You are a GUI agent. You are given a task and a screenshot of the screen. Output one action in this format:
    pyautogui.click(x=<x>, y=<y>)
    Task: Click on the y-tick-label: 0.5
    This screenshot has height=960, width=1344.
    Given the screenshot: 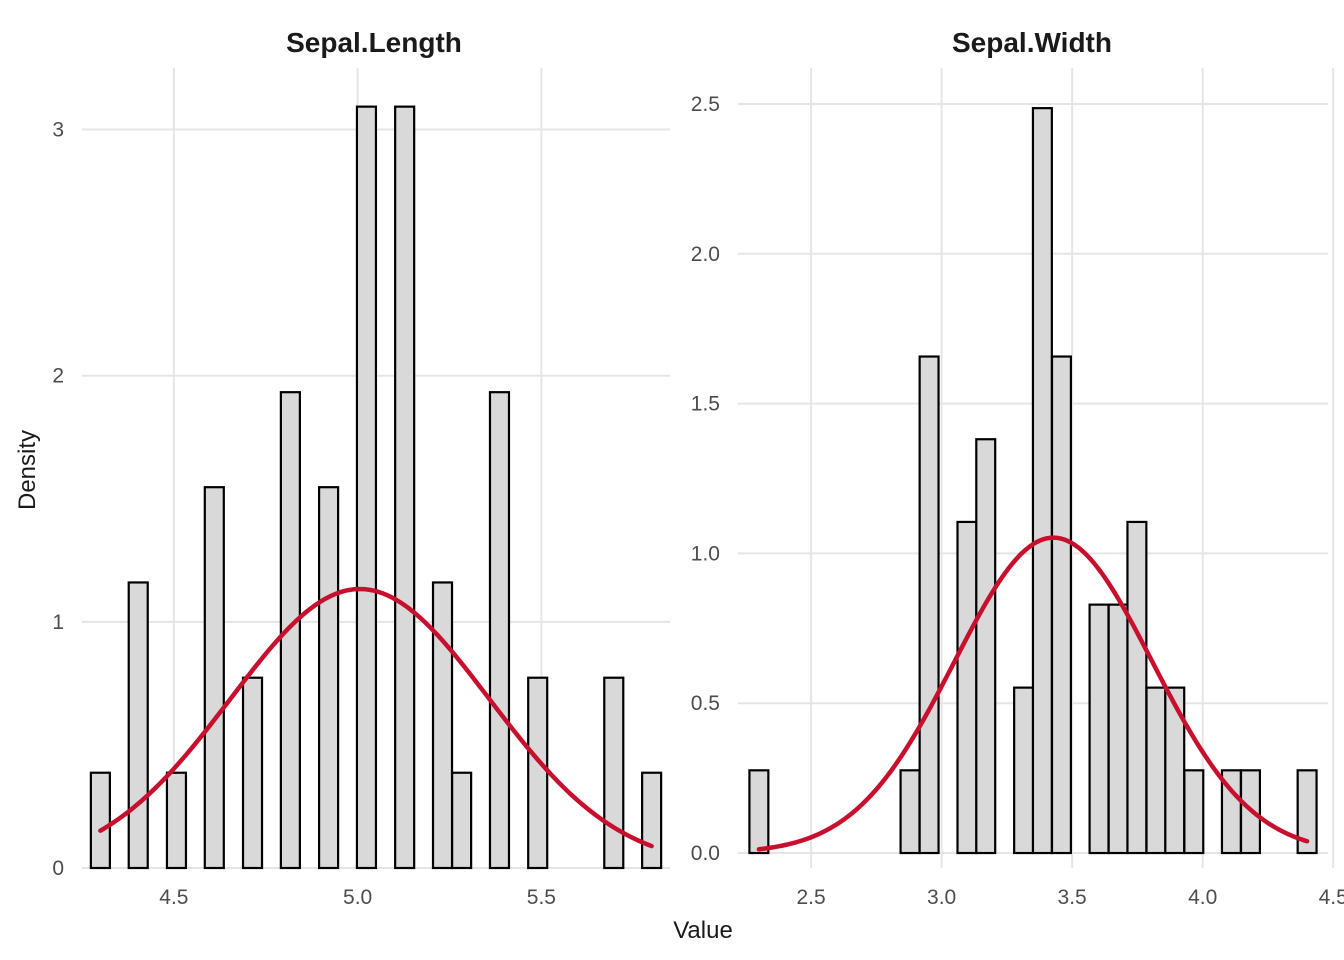 What is the action you would take?
    pyautogui.click(x=705, y=703)
    